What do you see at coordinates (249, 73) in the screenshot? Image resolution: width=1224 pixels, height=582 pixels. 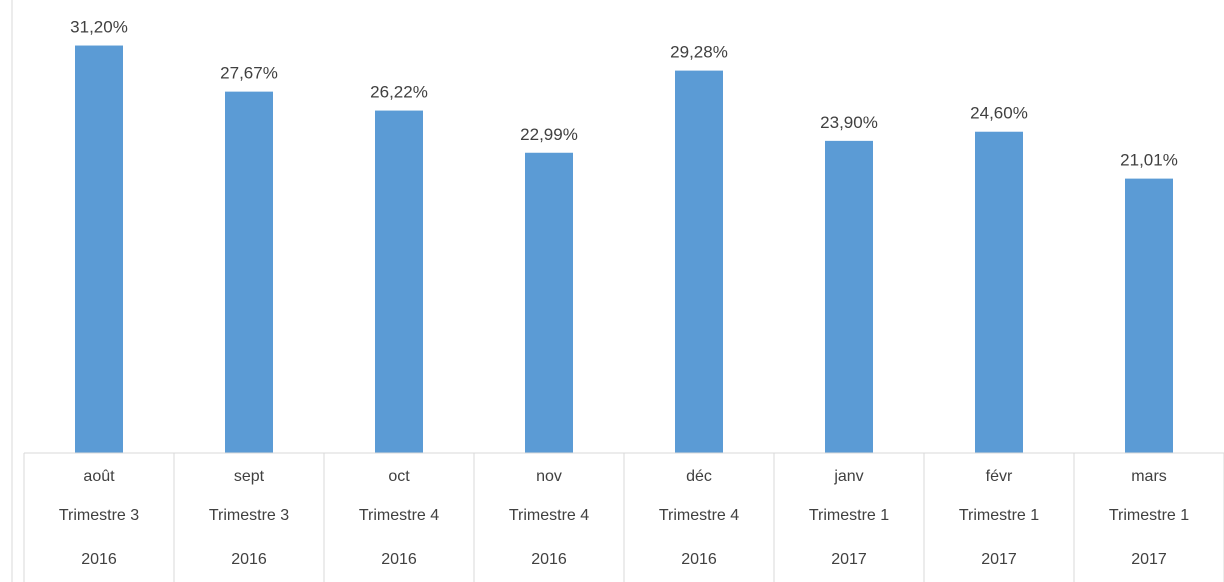 I see `data-label: 27,67%` at bounding box center [249, 73].